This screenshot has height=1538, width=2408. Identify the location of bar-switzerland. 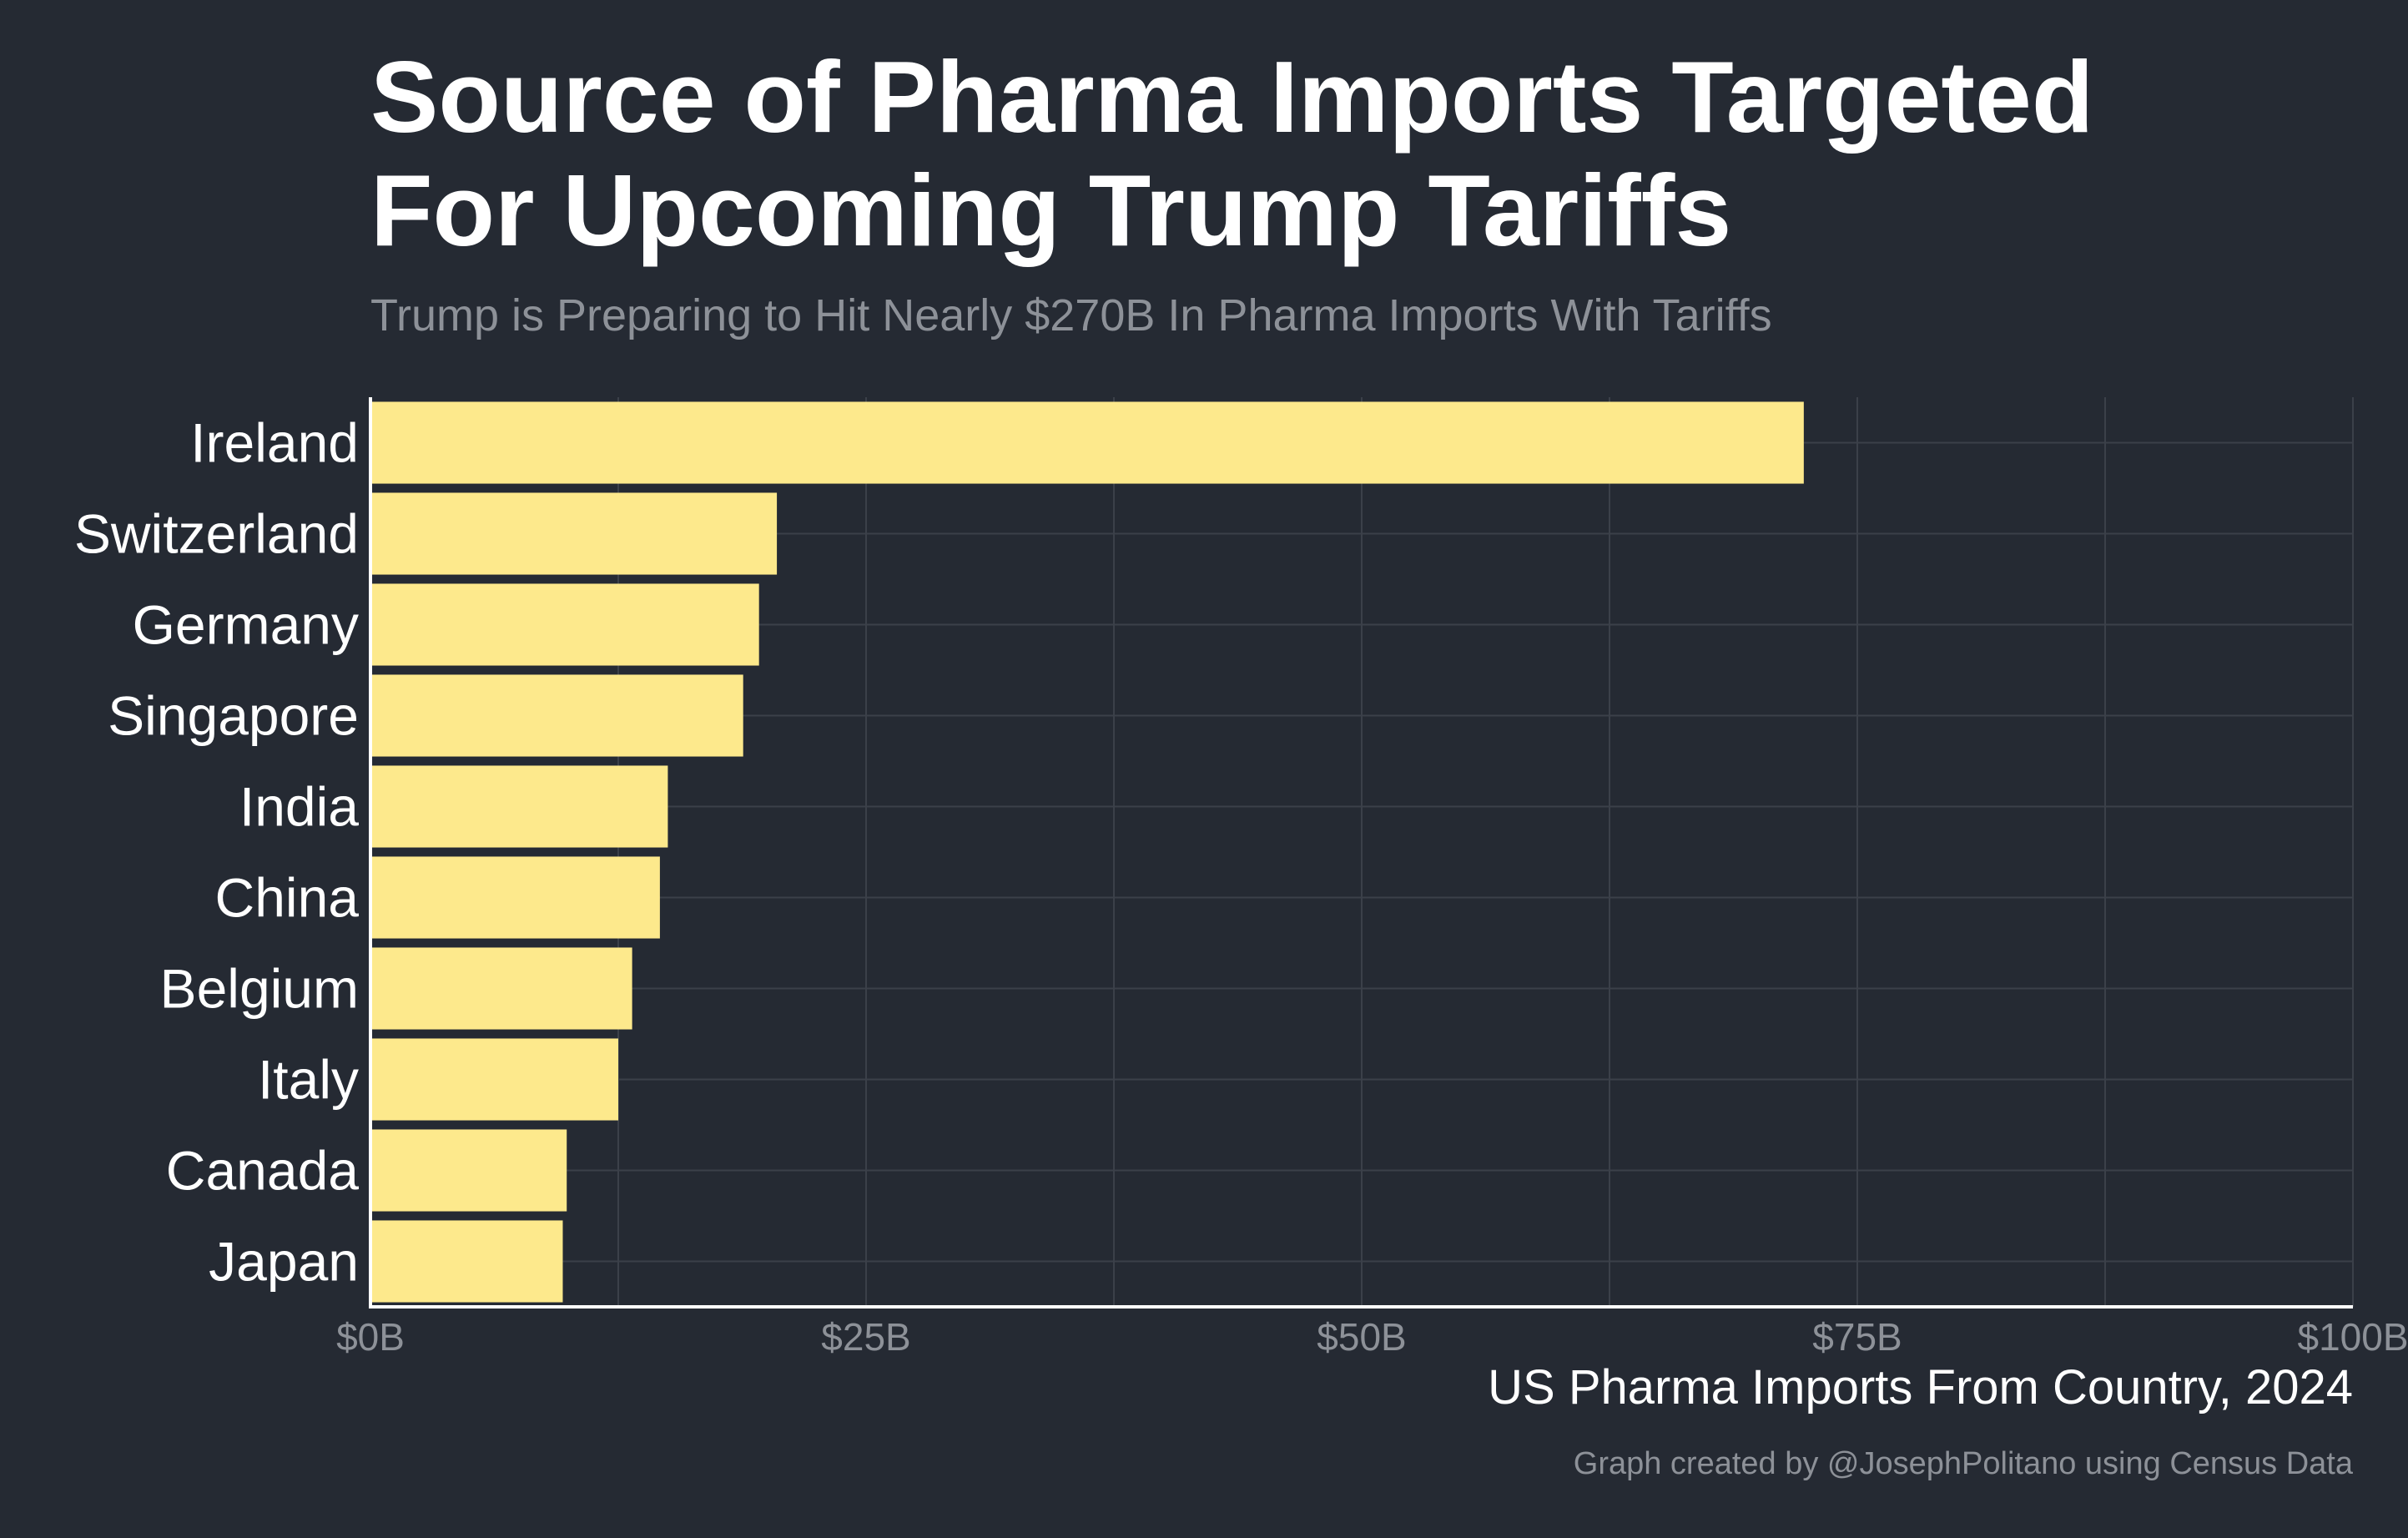
(574, 533).